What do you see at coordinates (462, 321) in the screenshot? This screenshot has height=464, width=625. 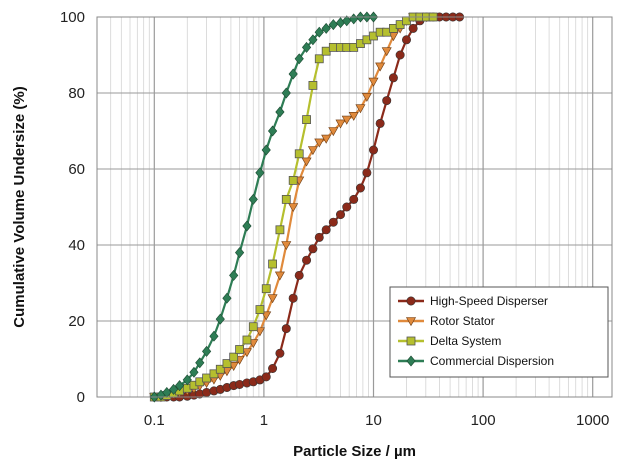 I see `legend-label: Rotor Stator` at bounding box center [462, 321].